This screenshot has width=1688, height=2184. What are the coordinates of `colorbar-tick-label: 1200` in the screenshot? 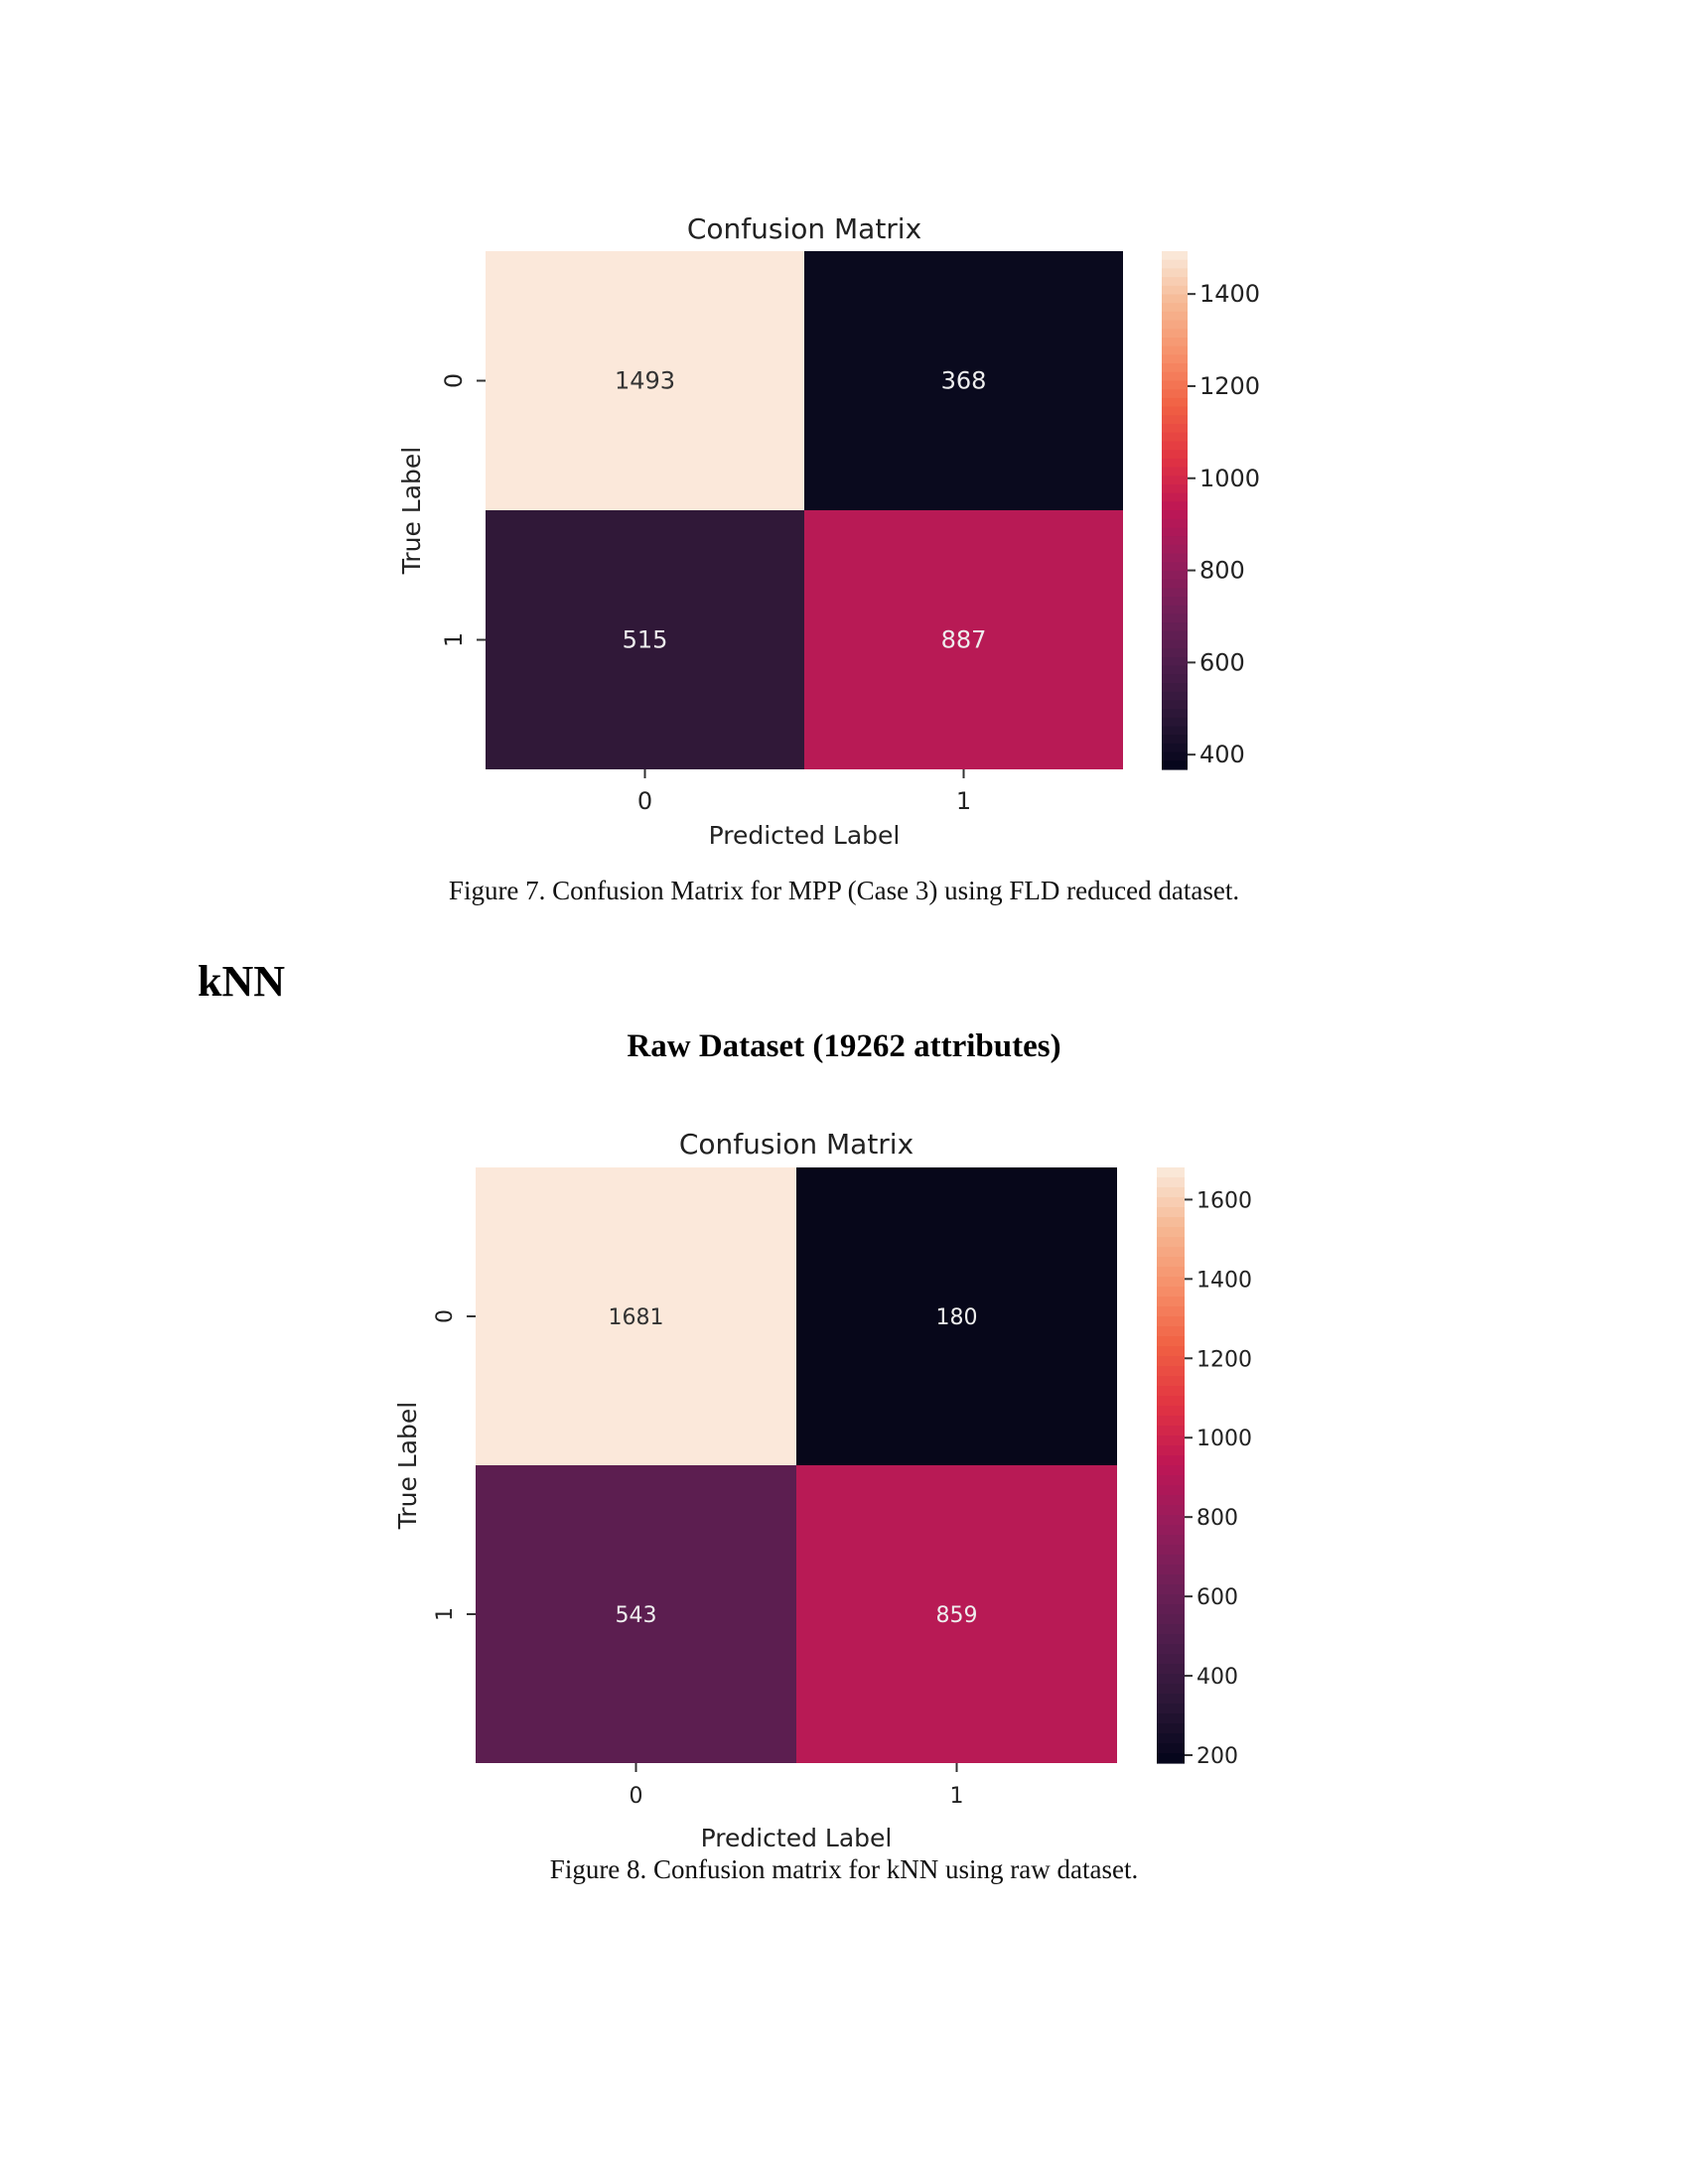 It's located at (1224, 1359).